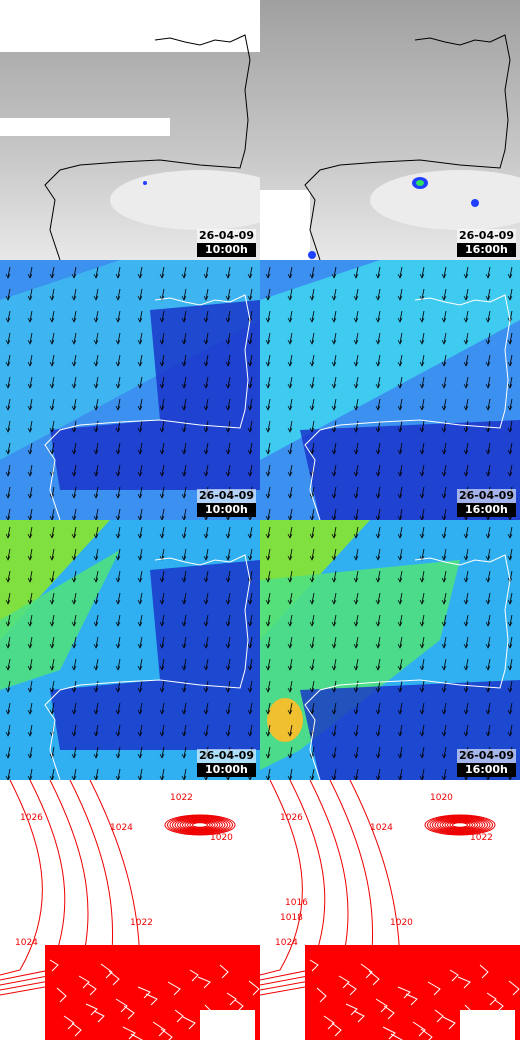 This screenshot has width=520, height=1040. I want to click on timestamp: 26-04-09 10:00h, so click(226, 243).